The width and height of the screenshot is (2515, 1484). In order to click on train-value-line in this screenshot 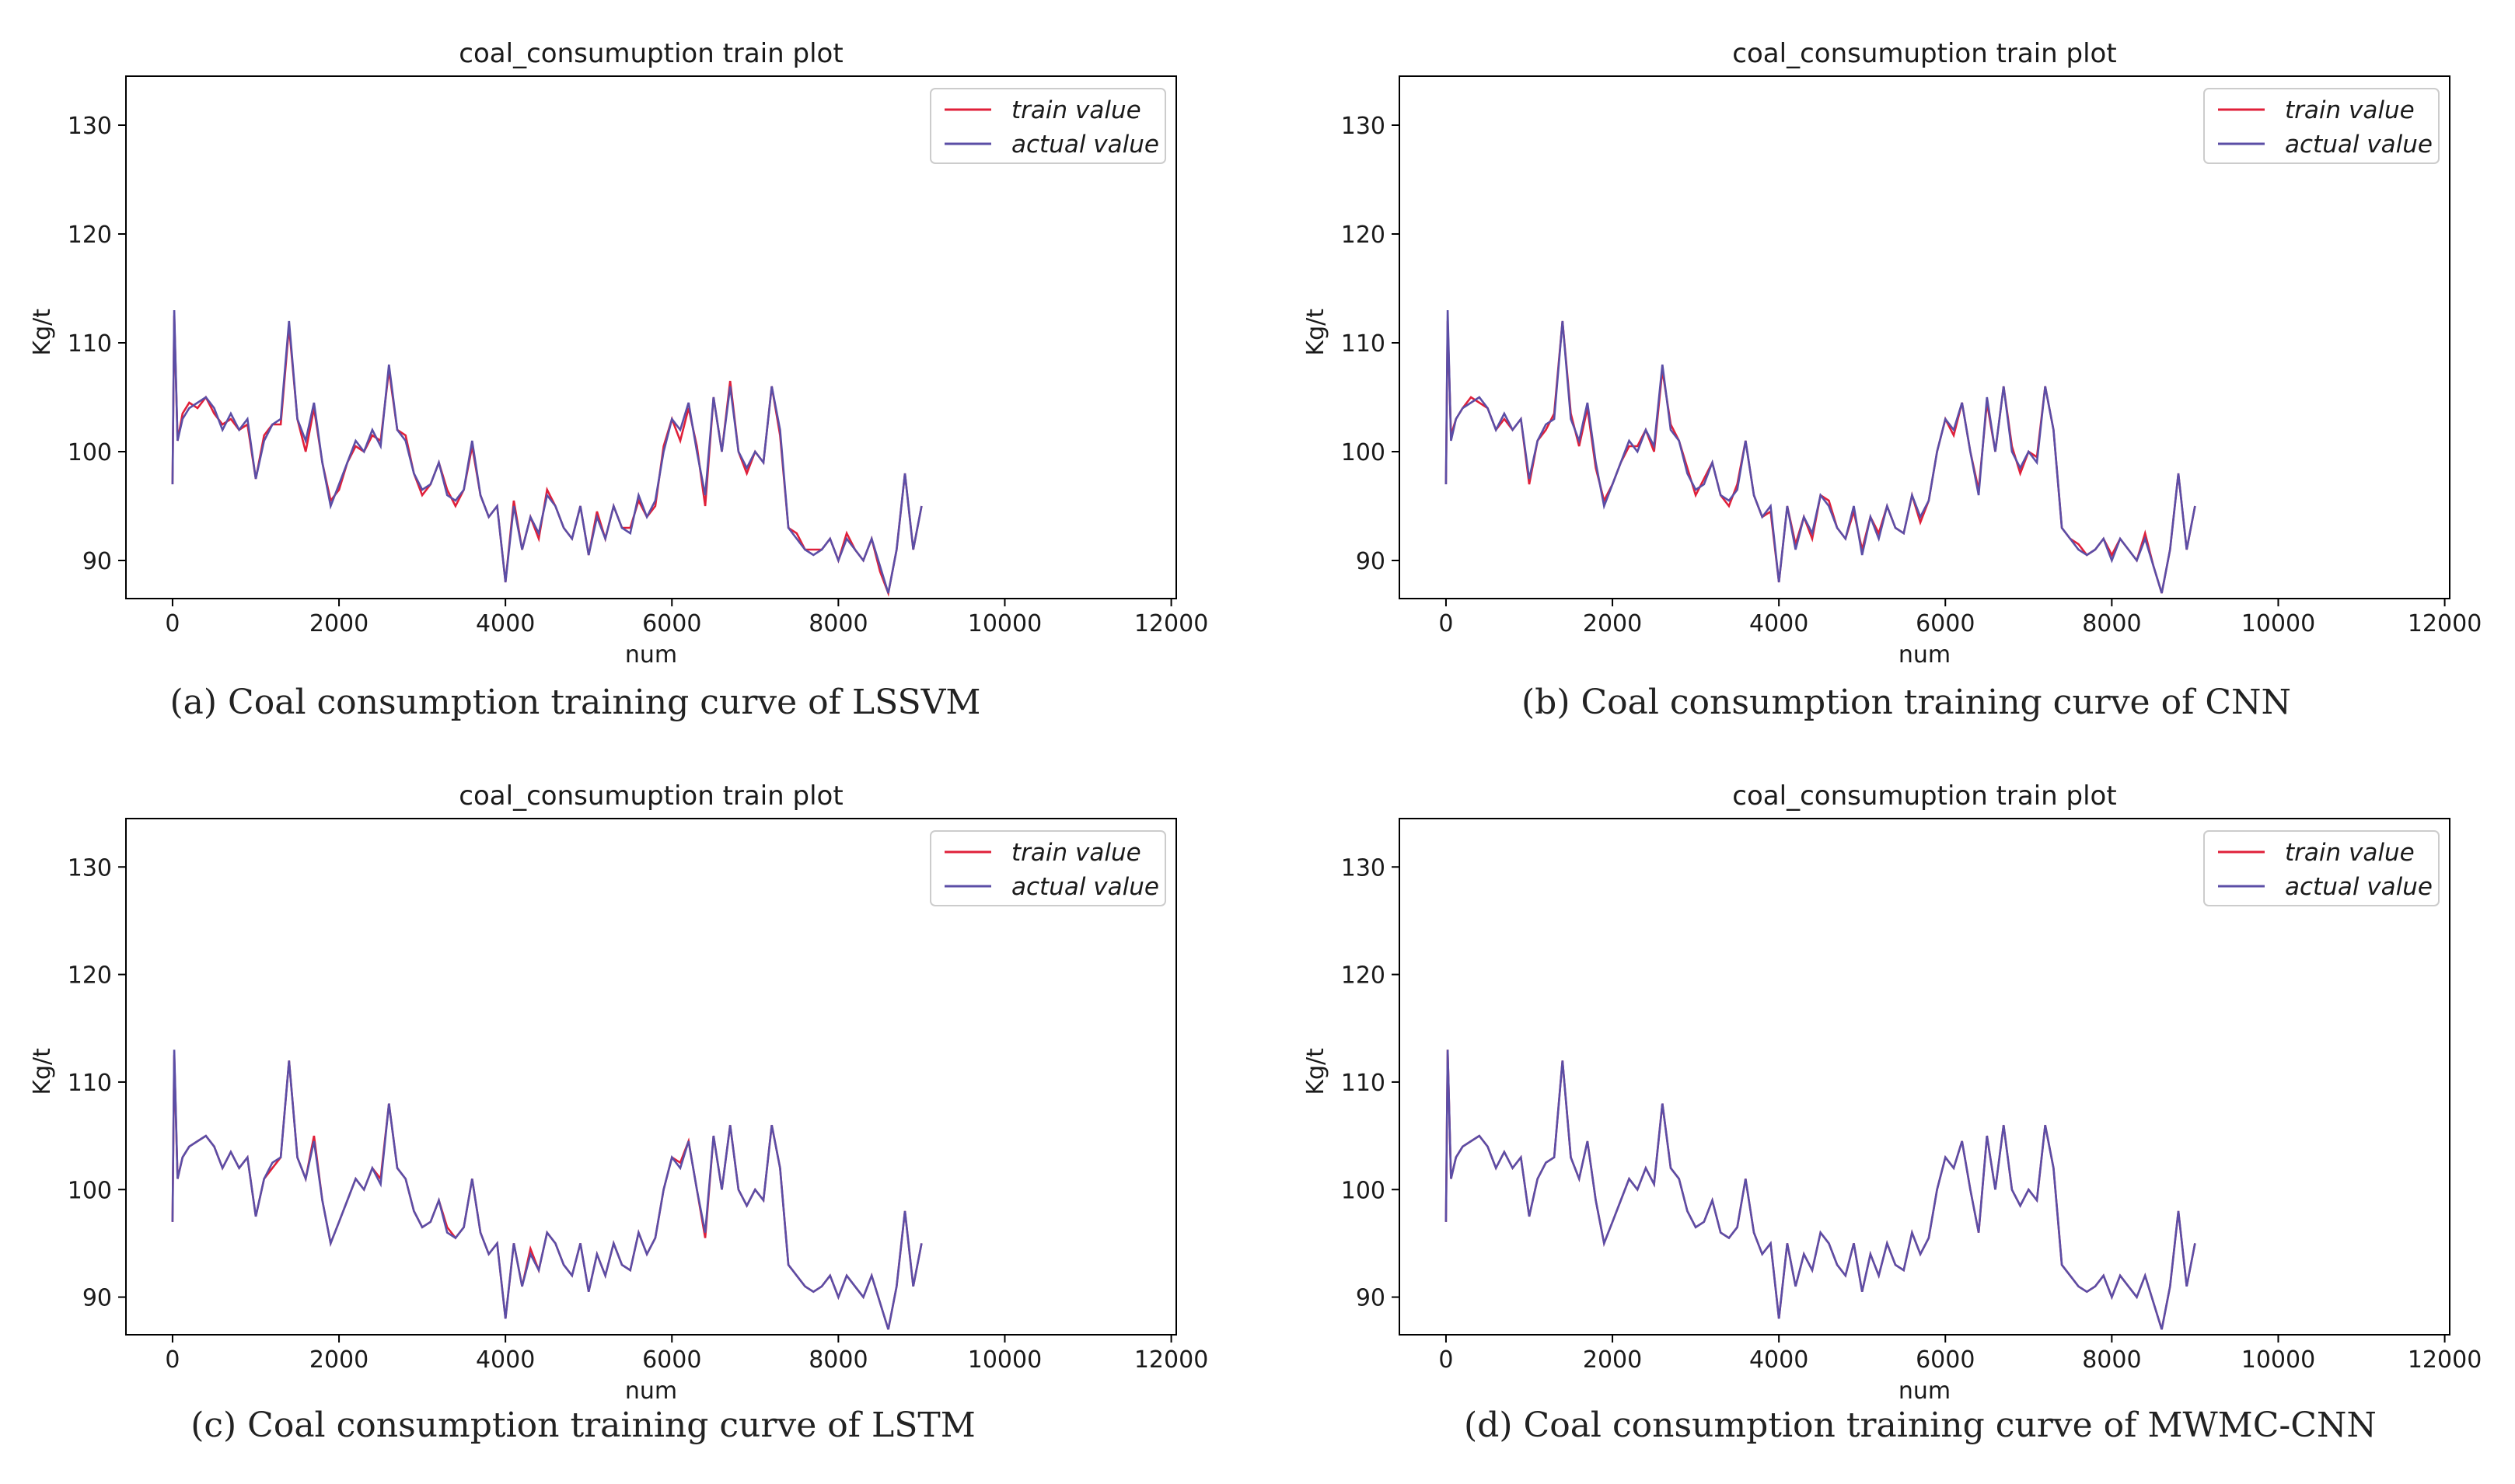, I will do `click(1820, 1189)`.